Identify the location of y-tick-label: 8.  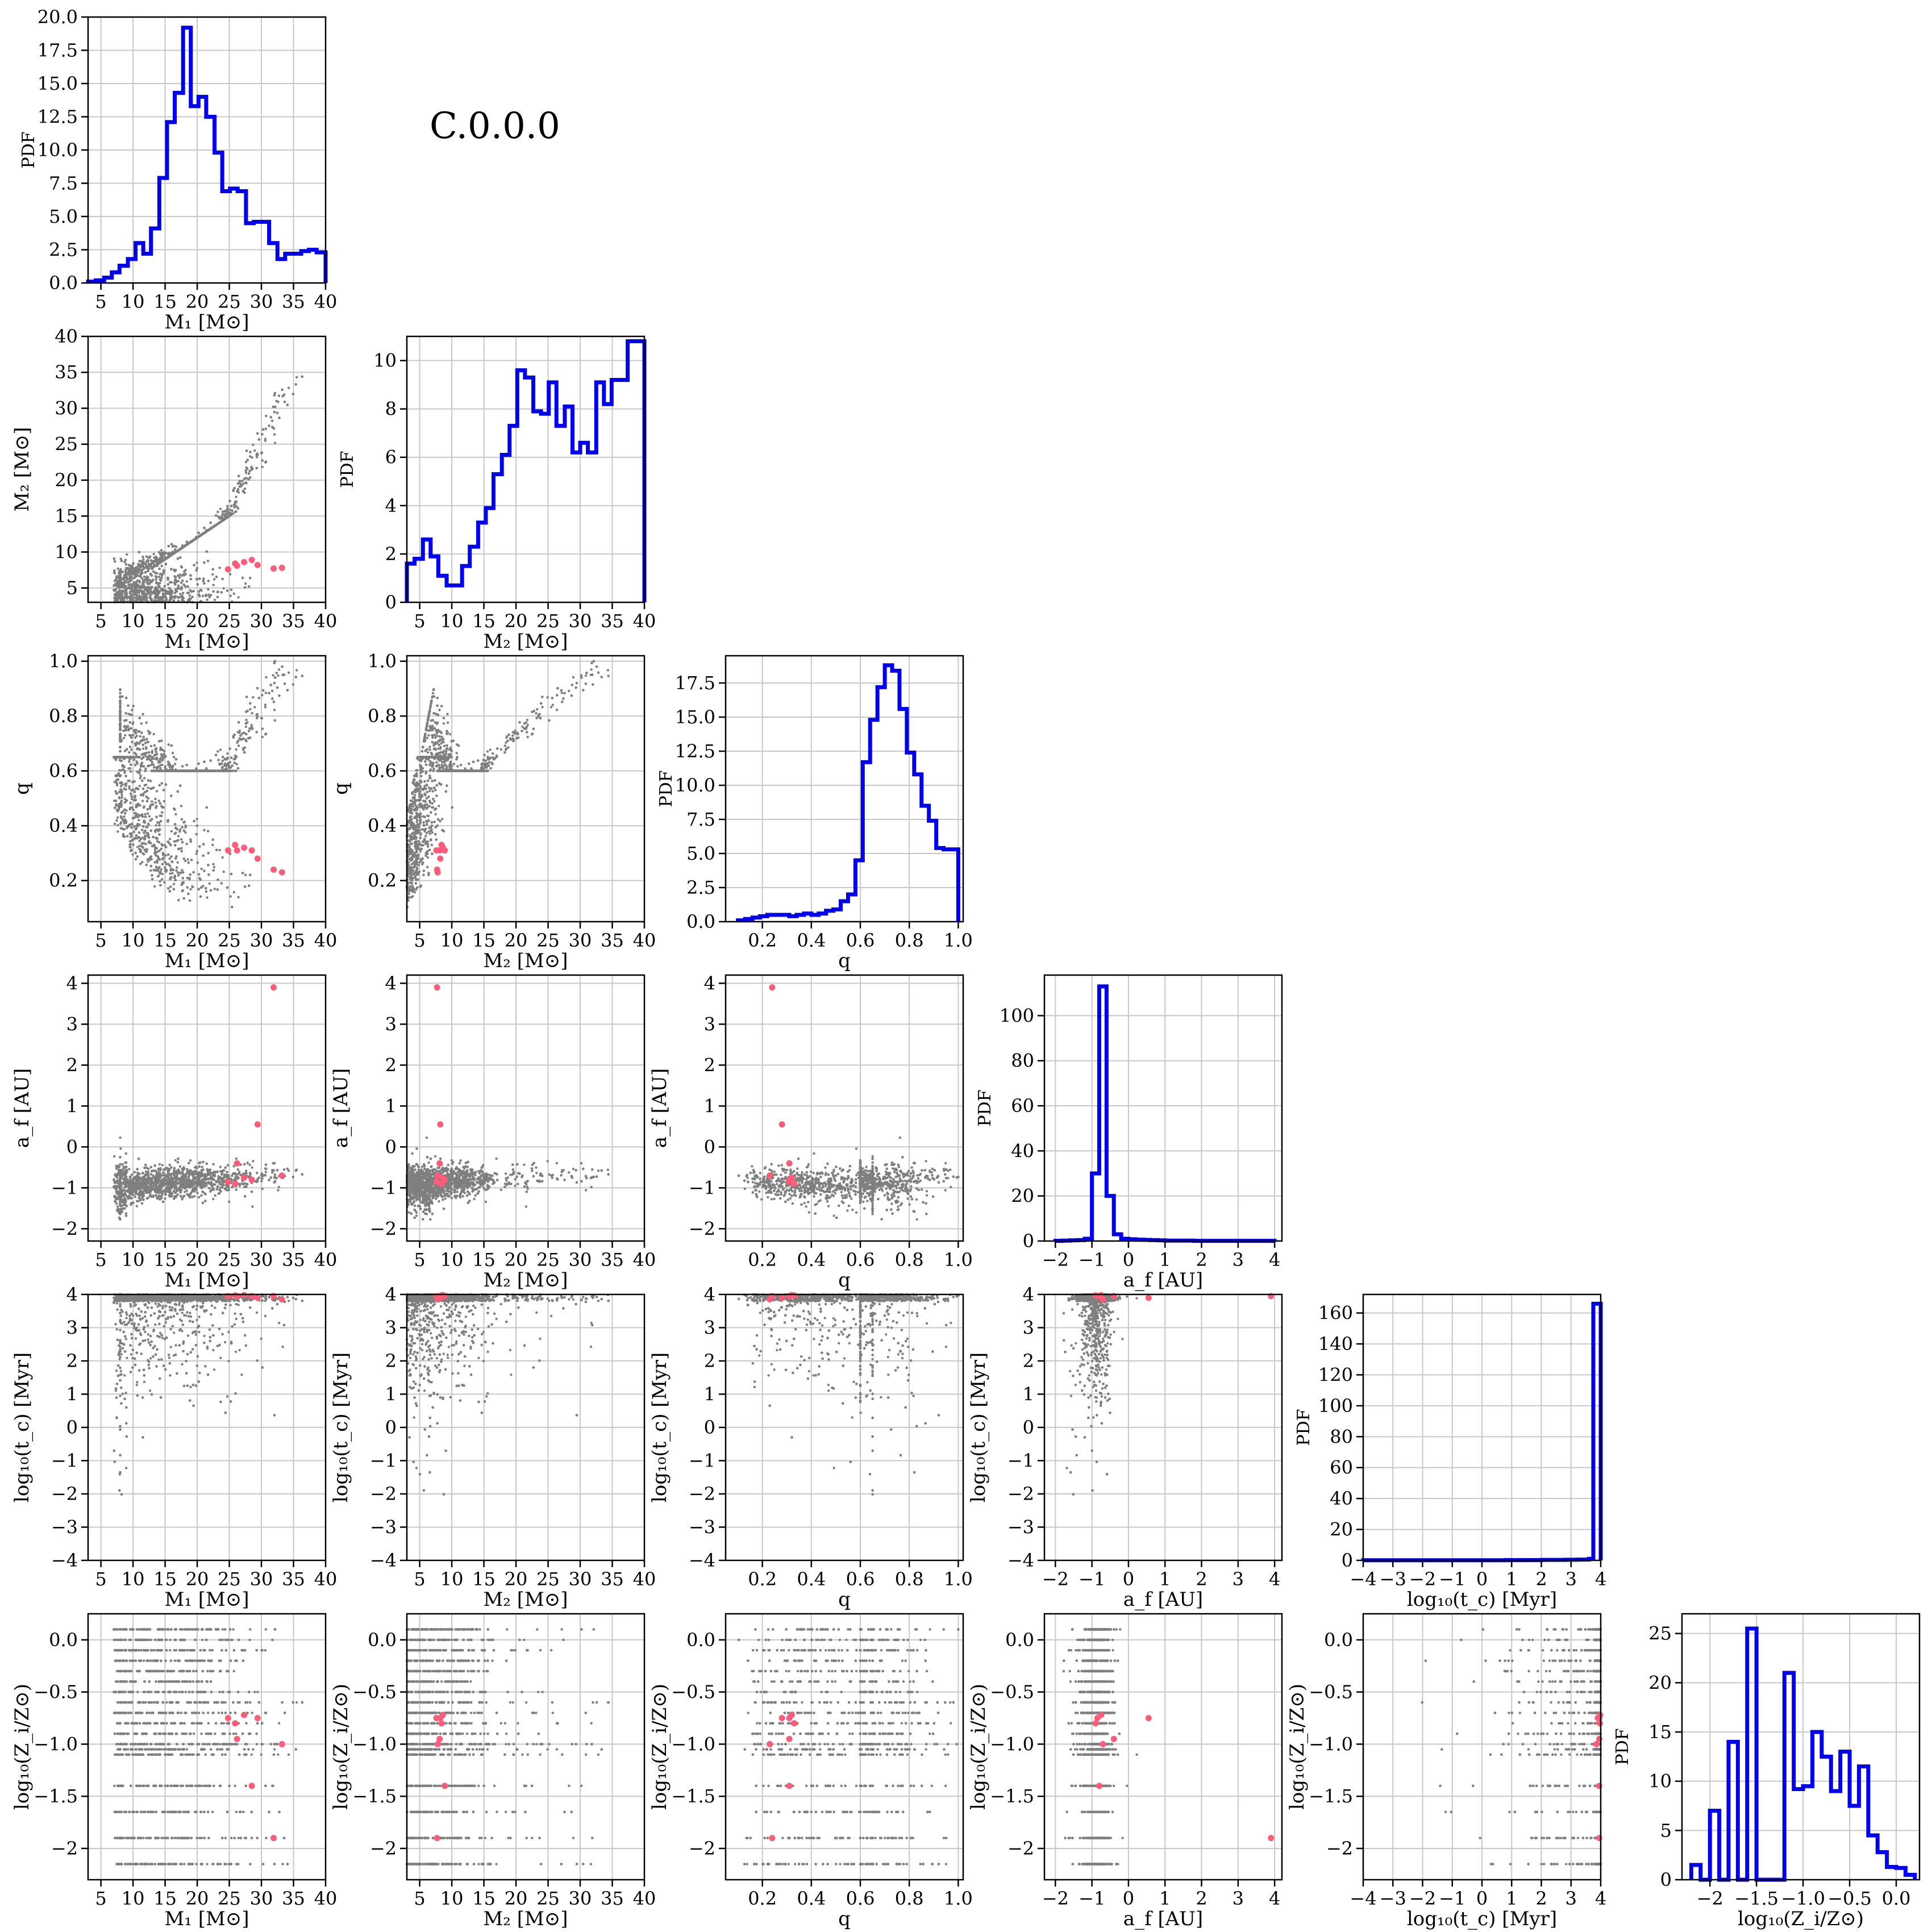
(391, 409).